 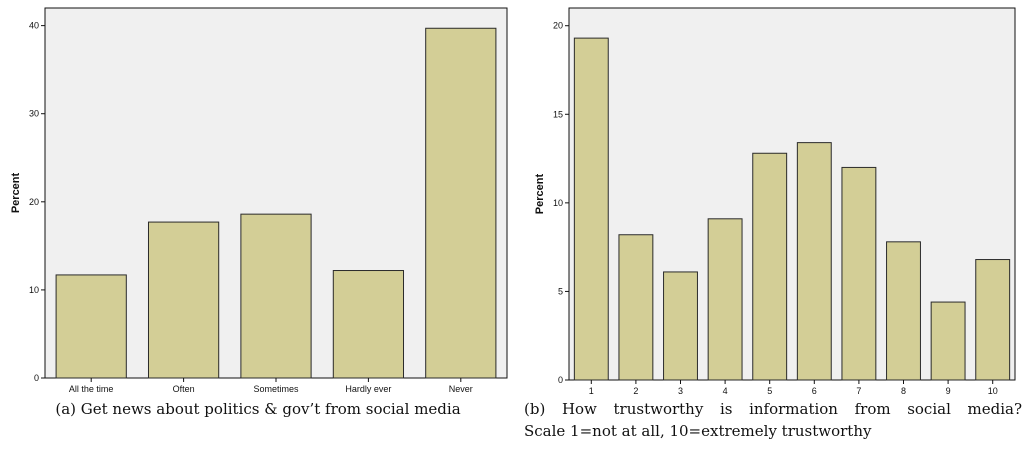 What do you see at coordinates (858, 391) in the screenshot?
I see `x-tick-label-b-6: 7` at bounding box center [858, 391].